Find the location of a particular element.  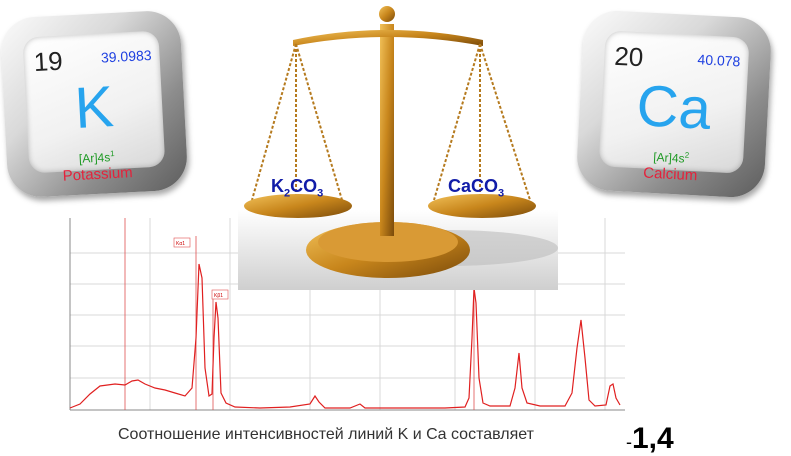

left-pan-label-k2co3: K2CO3 is located at coordinates (297, 188).